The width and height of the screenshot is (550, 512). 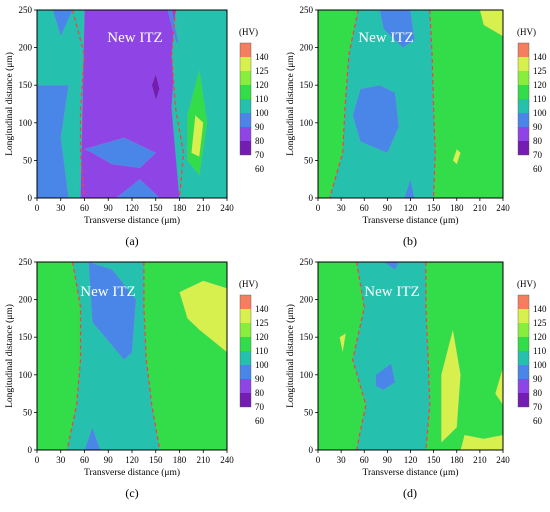 What do you see at coordinates (540, 57) in the screenshot?
I see `colorbar-tick-label: 140` at bounding box center [540, 57].